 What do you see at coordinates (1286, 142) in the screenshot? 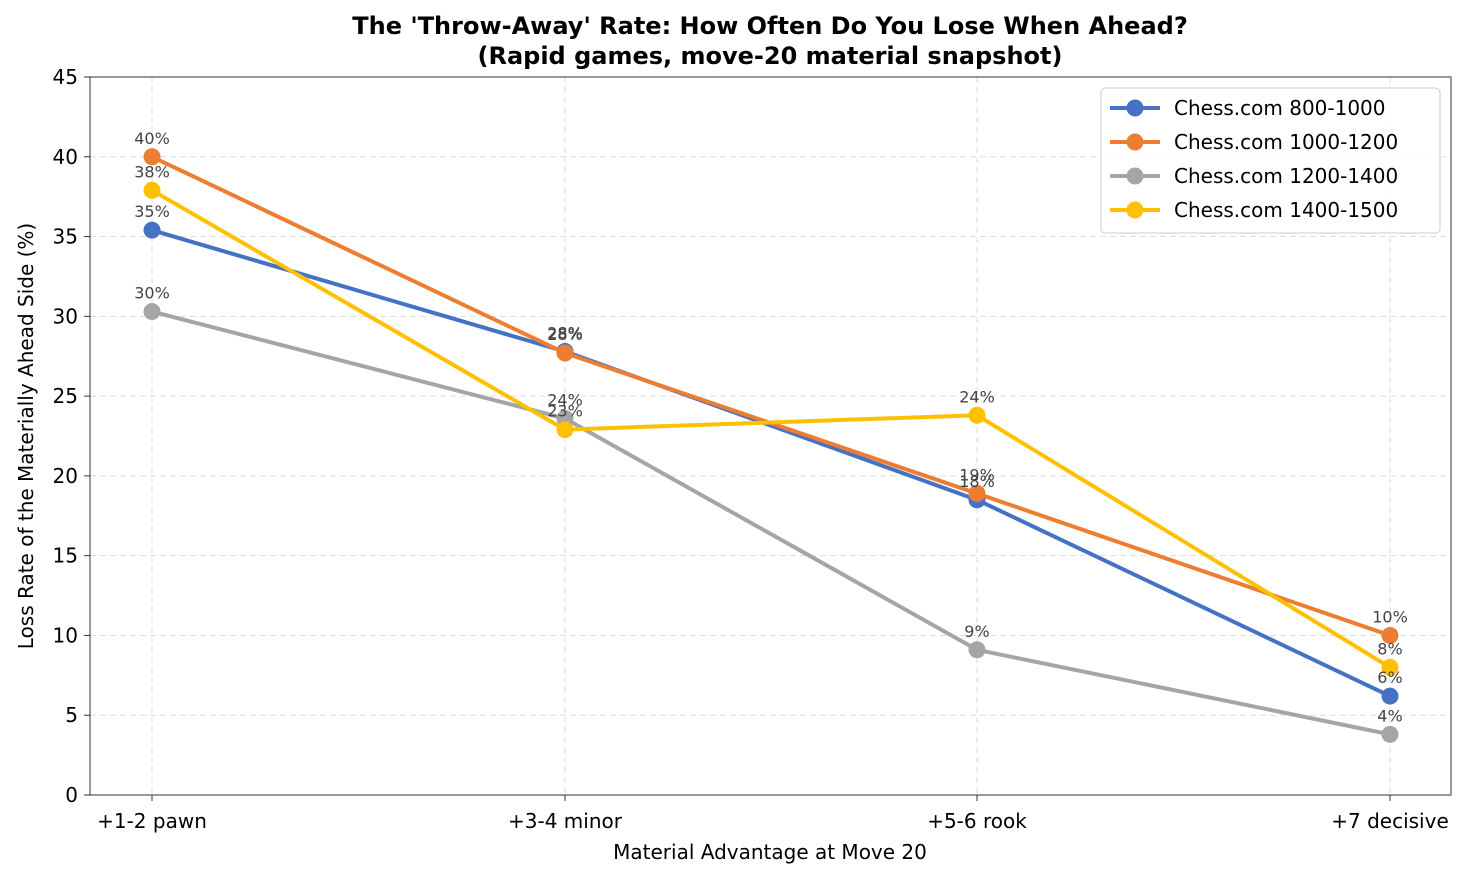
I see `legend-entry: Chess.com 1000-1200` at bounding box center [1286, 142].